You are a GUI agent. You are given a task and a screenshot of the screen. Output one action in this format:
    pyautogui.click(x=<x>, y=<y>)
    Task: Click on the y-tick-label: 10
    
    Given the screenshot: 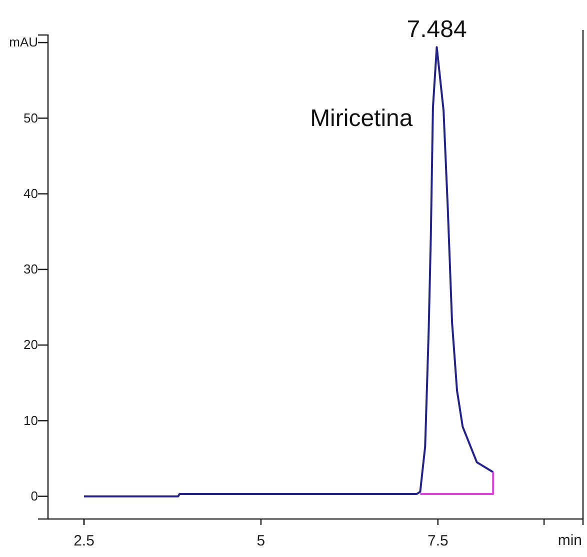 What is the action you would take?
    pyautogui.click(x=31, y=420)
    